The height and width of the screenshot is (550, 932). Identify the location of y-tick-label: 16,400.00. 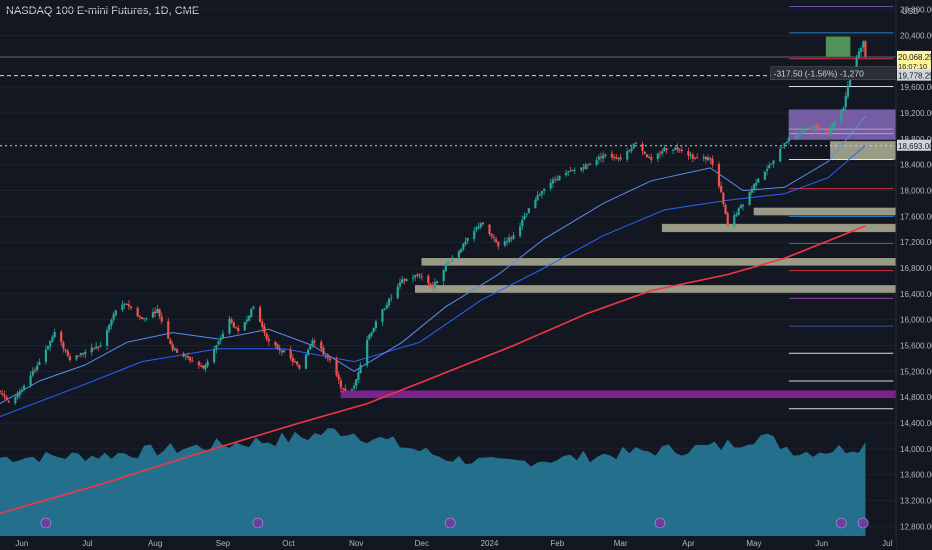
(916, 294).